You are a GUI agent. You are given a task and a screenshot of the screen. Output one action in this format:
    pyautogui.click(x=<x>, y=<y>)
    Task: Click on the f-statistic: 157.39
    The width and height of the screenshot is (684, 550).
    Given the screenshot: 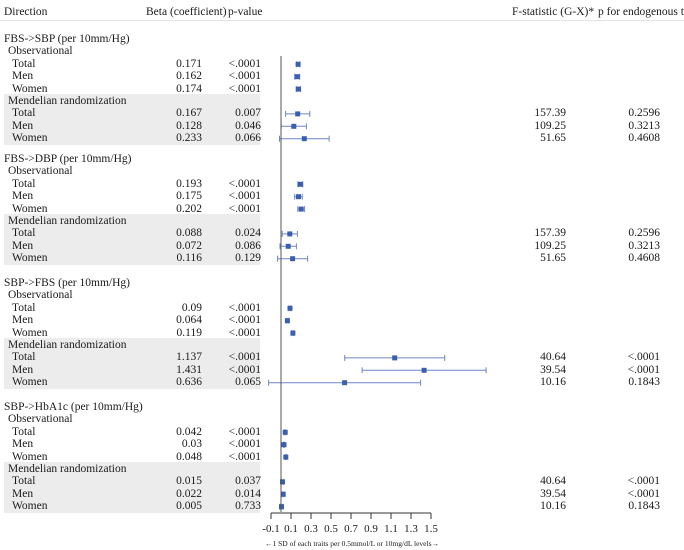 What is the action you would take?
    pyautogui.click(x=550, y=113)
    